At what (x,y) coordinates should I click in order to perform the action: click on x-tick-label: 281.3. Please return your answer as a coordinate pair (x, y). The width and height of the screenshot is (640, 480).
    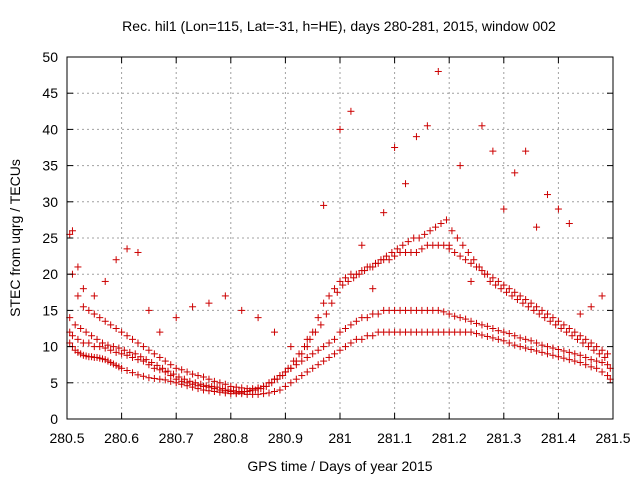
    Looking at the image, I should click on (503, 438).